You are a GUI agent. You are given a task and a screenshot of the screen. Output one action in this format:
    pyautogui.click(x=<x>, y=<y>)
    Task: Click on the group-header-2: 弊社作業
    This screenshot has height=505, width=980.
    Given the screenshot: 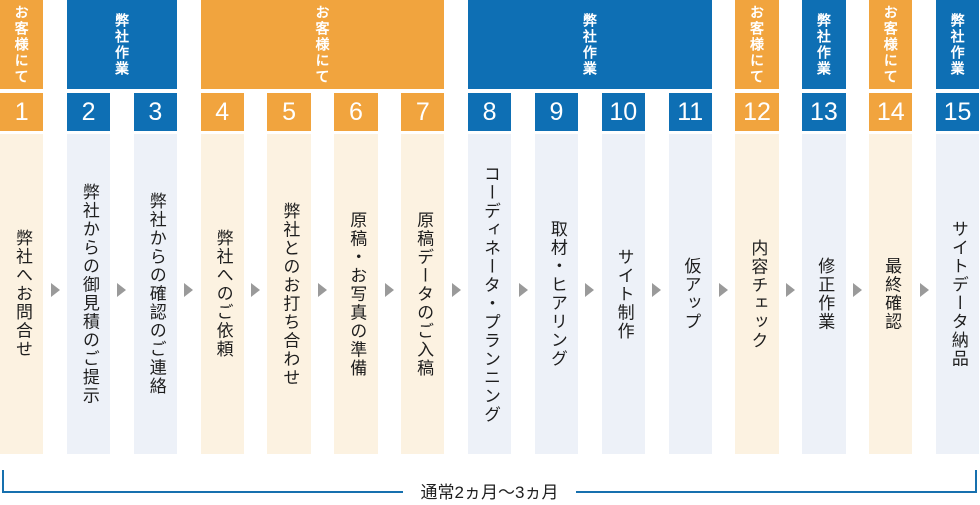 What is the action you would take?
    pyautogui.click(x=122, y=44)
    